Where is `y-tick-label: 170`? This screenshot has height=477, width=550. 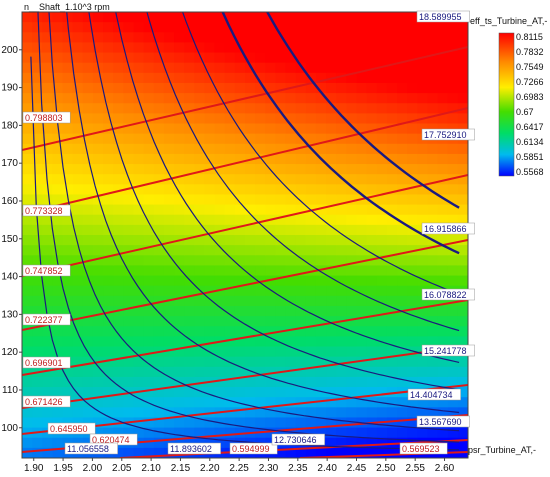 y-tick-label: 170 is located at coordinates (9, 163).